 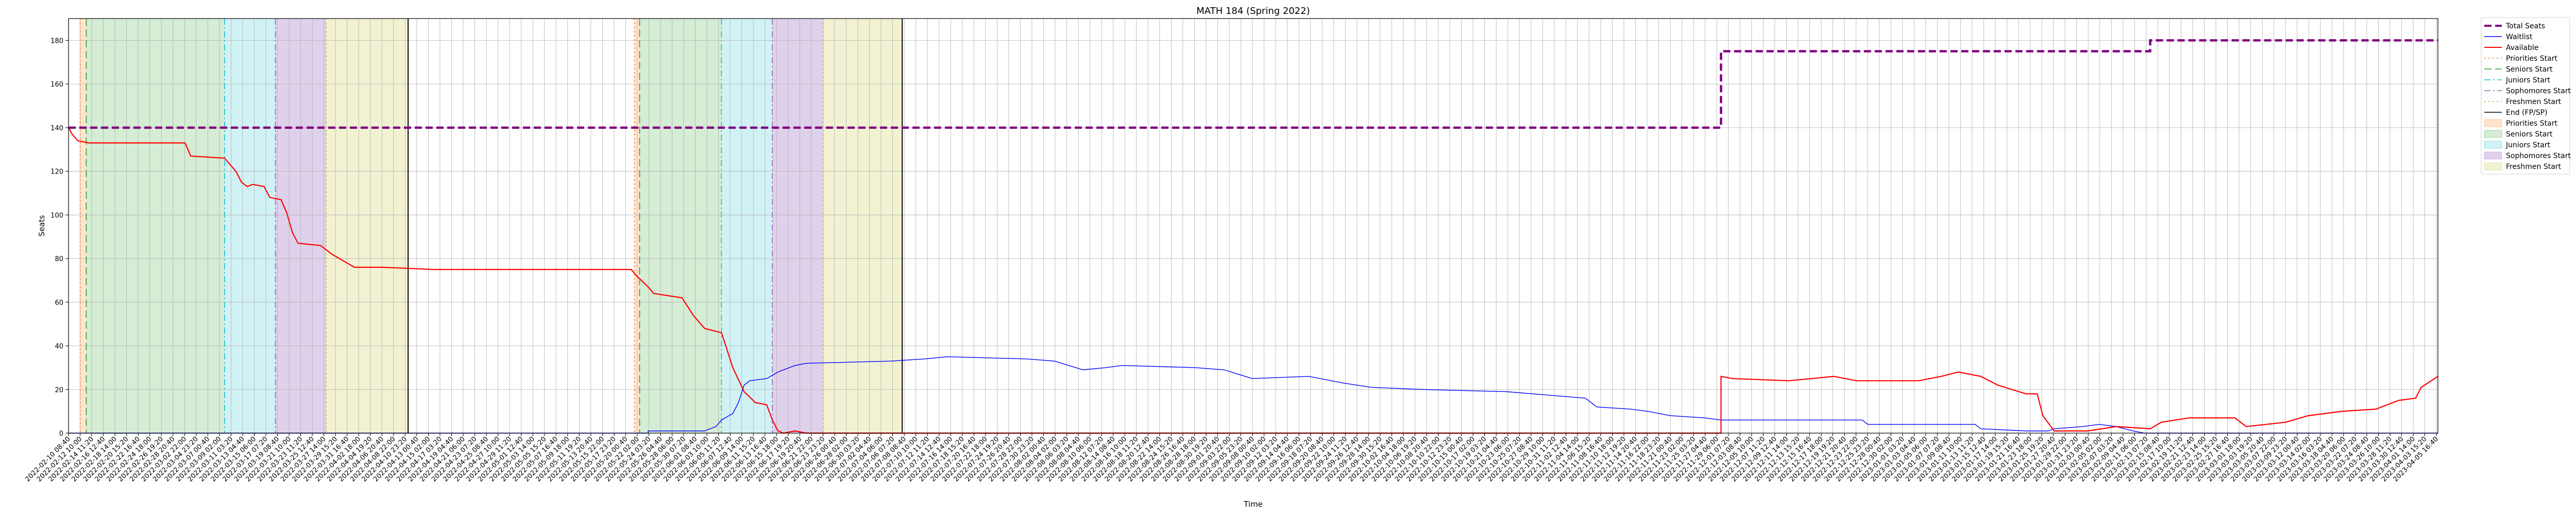 What do you see at coordinates (59, 303) in the screenshot?
I see `y-tick-label: 60` at bounding box center [59, 303].